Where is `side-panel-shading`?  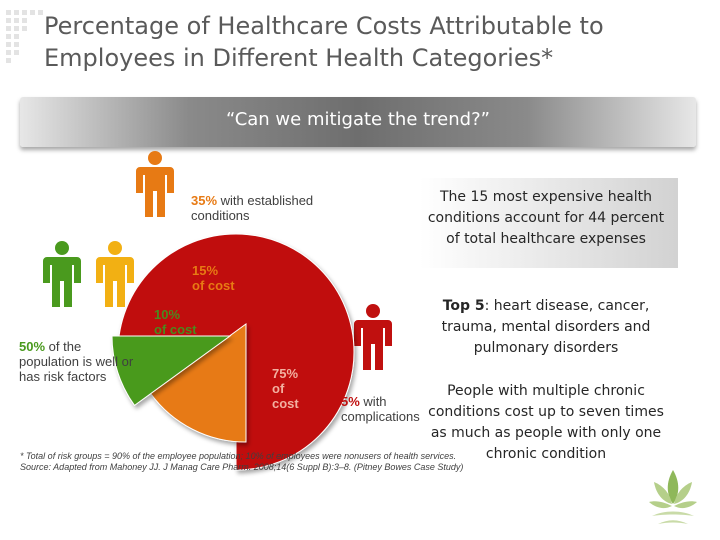 side-panel-shading is located at coordinates (549, 223).